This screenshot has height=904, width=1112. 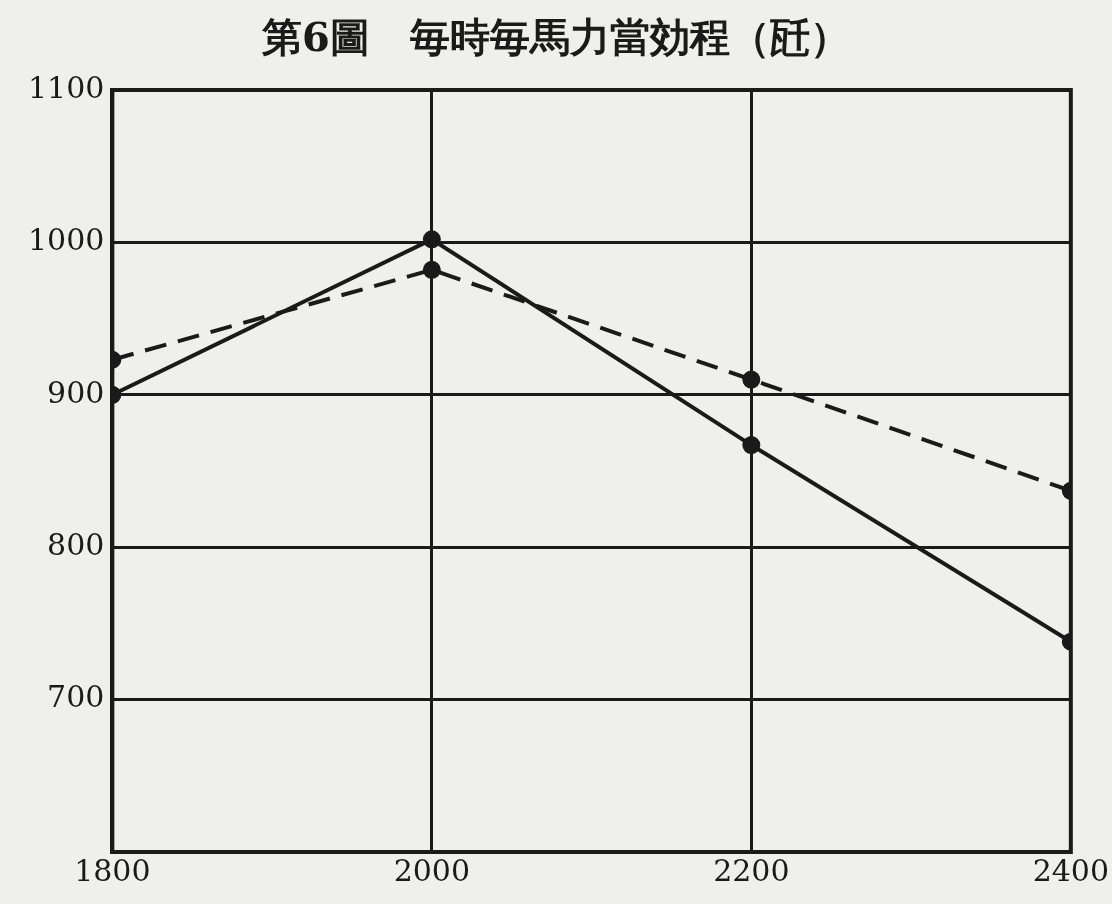 What do you see at coordinates (112, 870) in the screenshot?
I see `x-tick-label: 1800` at bounding box center [112, 870].